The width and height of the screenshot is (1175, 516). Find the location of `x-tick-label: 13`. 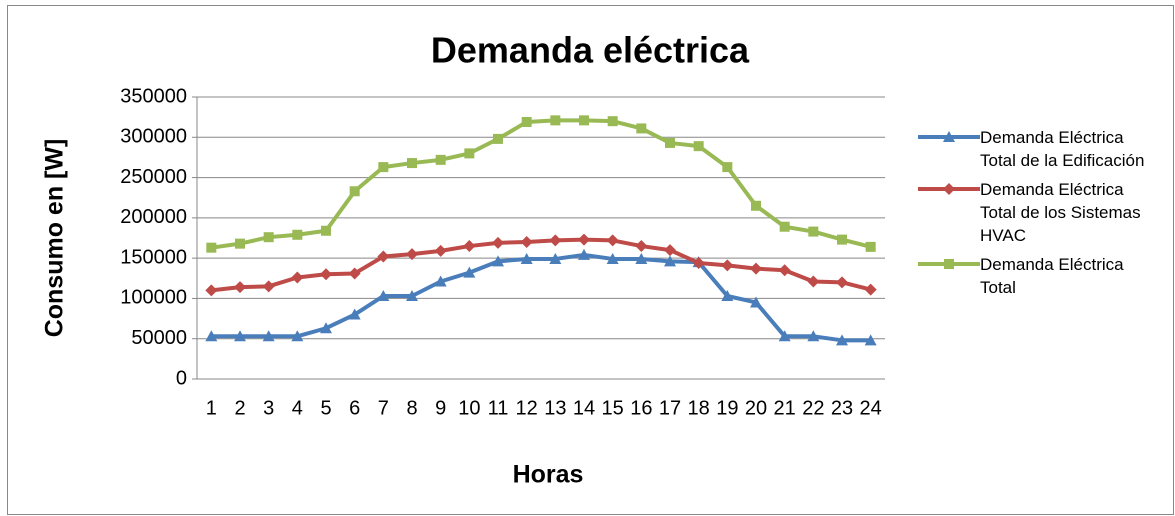

x-tick-label: 13 is located at coordinates (555, 408).